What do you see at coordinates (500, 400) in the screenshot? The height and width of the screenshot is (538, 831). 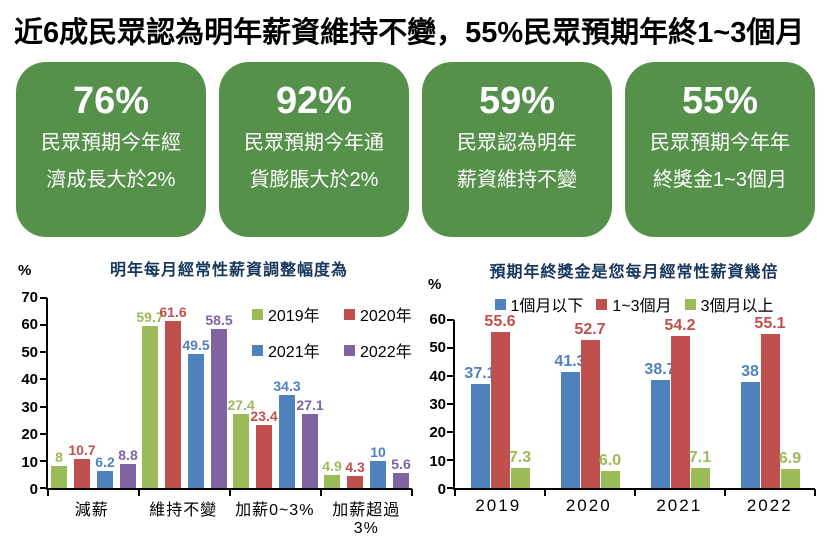 I see `bar-group: 37.1 55.6 7.3` at bounding box center [500, 400].